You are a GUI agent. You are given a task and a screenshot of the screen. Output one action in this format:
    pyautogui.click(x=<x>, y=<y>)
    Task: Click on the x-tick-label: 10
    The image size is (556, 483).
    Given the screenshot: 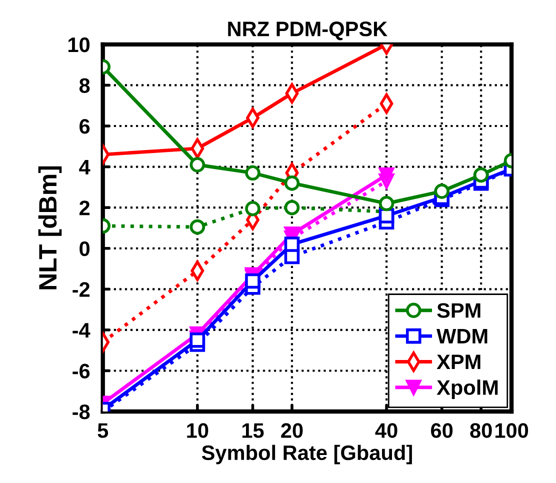 What is the action you would take?
    pyautogui.click(x=197, y=430)
    